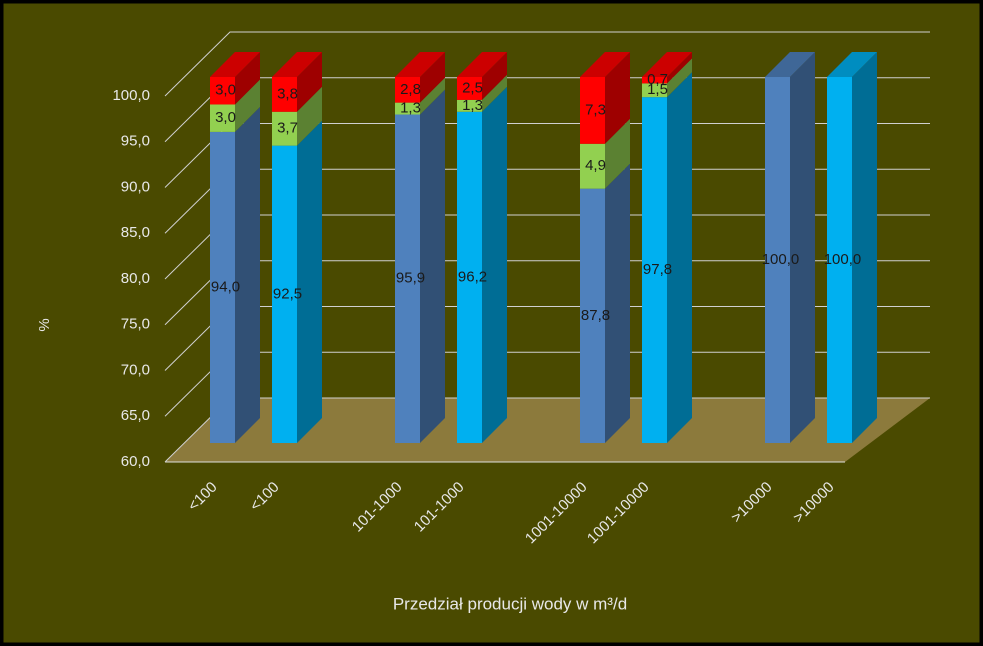 The image size is (983, 646). Describe the element at coordinates (657, 269) in the screenshot. I see `value-label: 97,8` at that location.